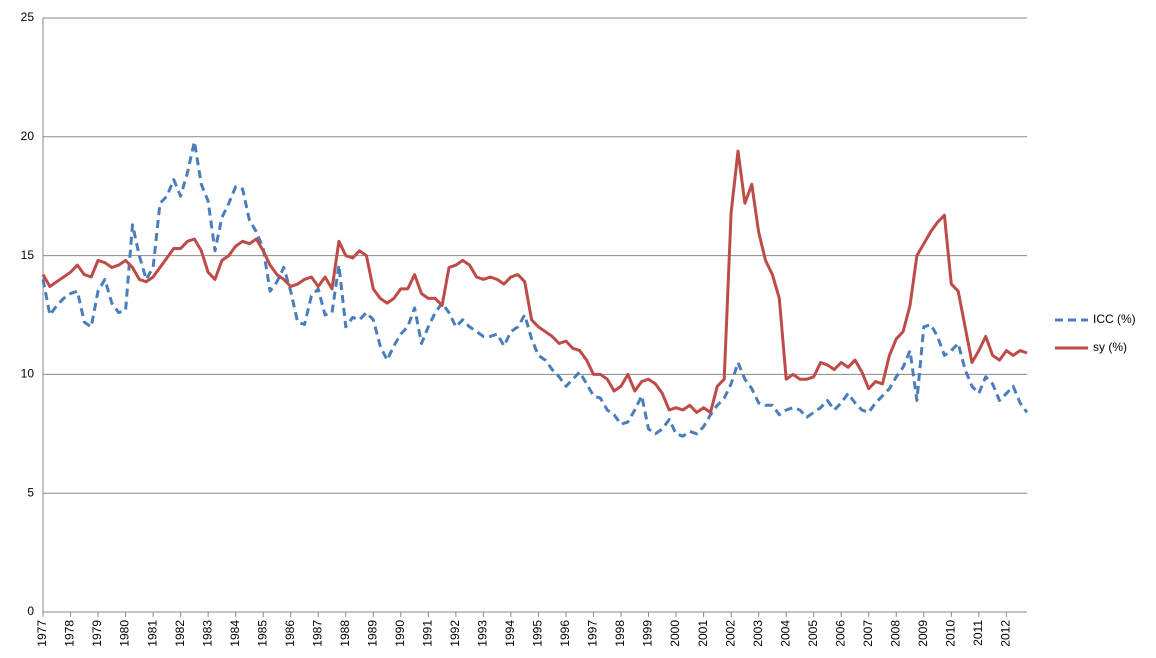 The width and height of the screenshot is (1156, 658). I want to click on x-tick-label: 2008, so click(895, 633).